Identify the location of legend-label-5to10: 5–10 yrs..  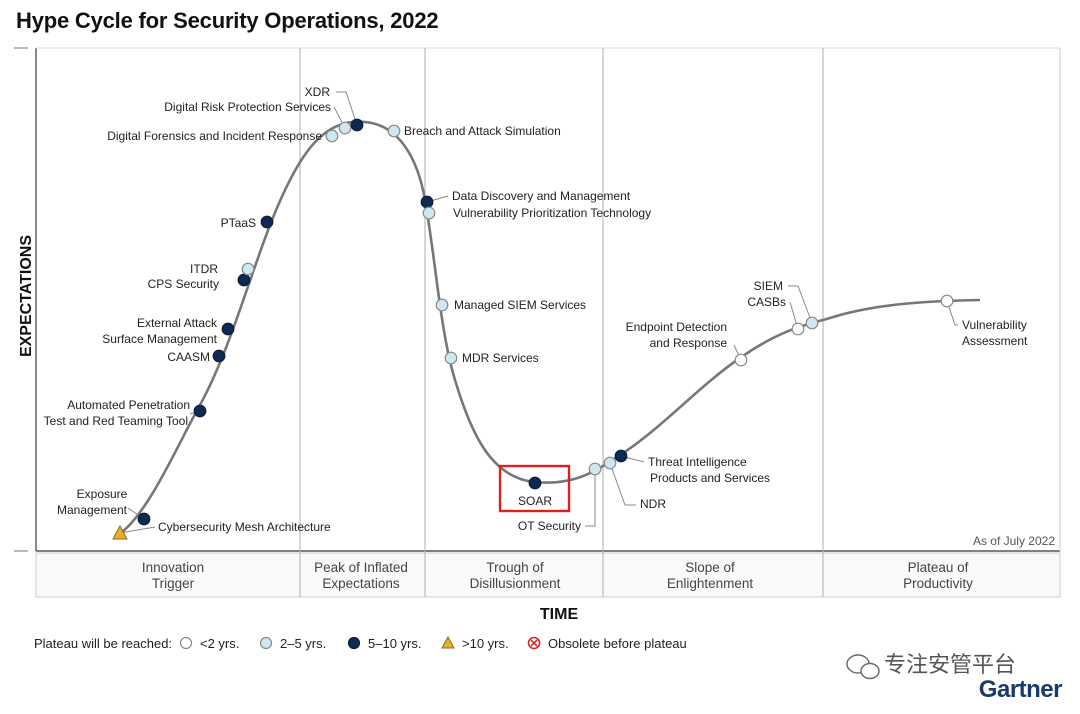
(394, 643).